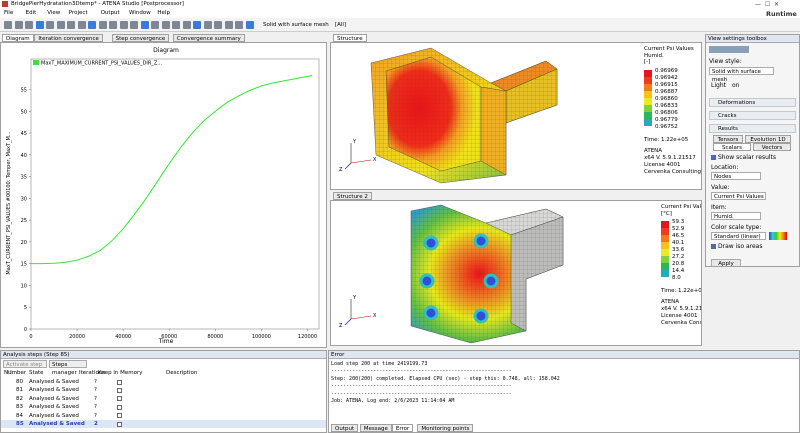  Describe the element at coordinates (19, 382) in the screenshot. I see `cell: 80` at that location.